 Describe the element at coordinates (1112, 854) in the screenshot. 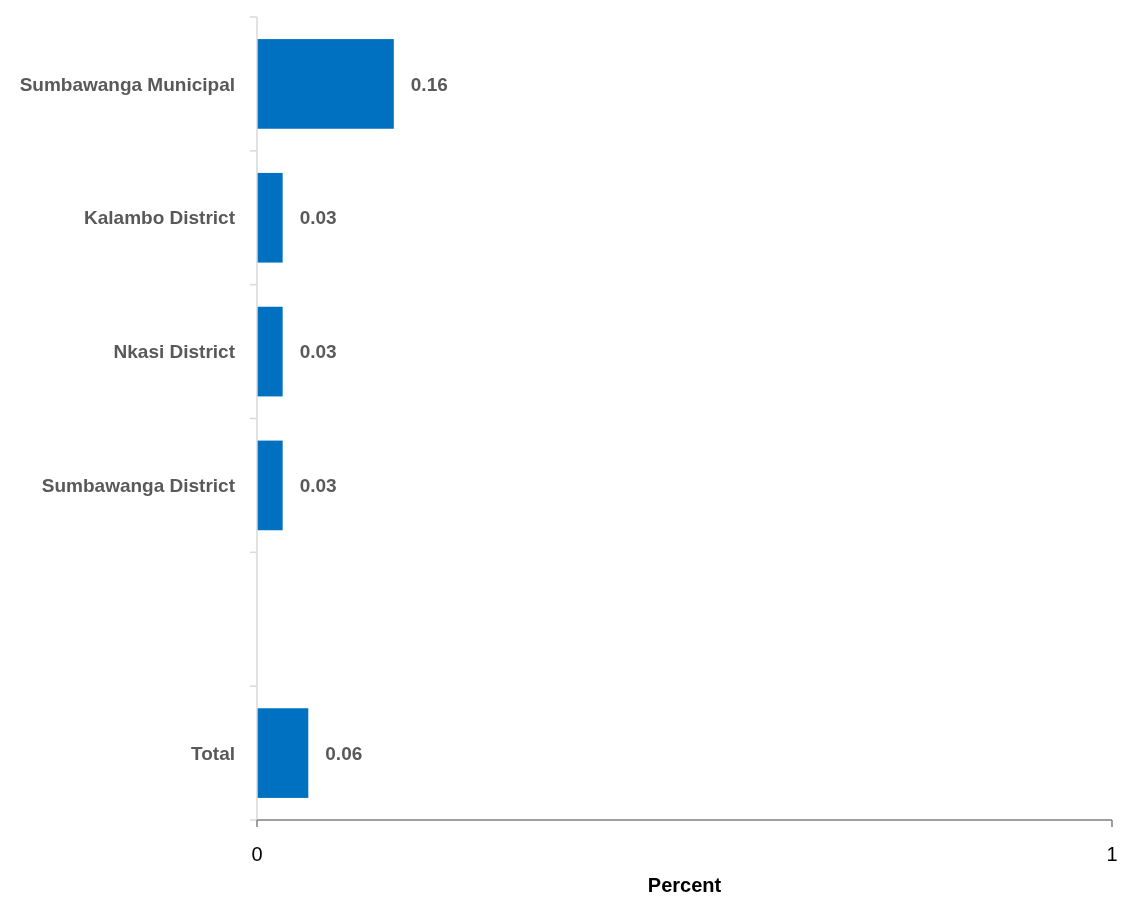

I see `x-tick-label: 1` at that location.